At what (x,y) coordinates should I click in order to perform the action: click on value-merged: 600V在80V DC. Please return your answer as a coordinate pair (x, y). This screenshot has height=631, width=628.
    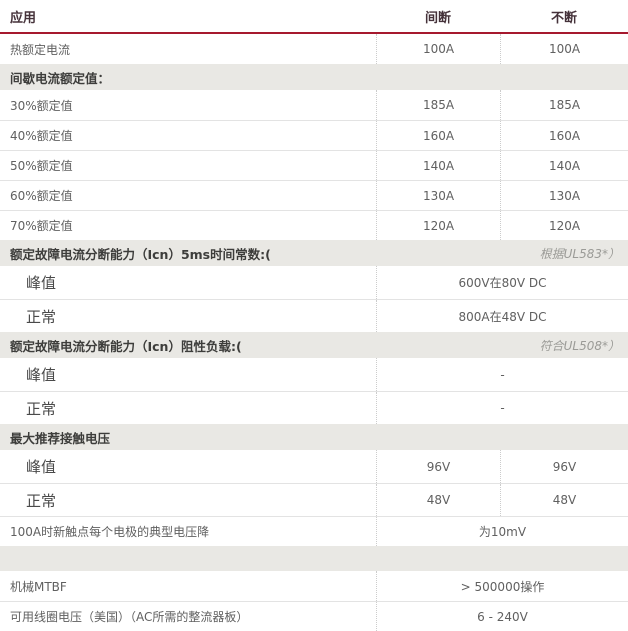
    Looking at the image, I should click on (502, 282).